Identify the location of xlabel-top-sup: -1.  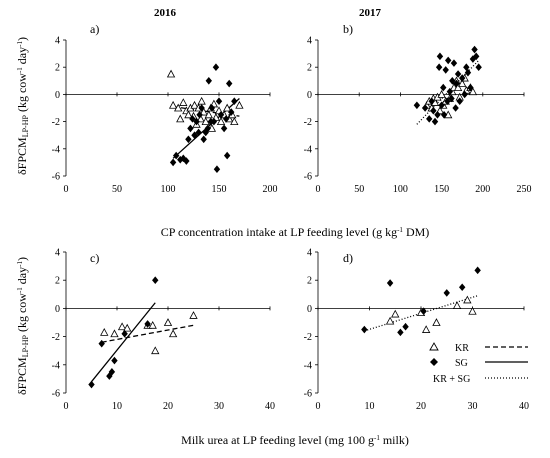
(400, 230).